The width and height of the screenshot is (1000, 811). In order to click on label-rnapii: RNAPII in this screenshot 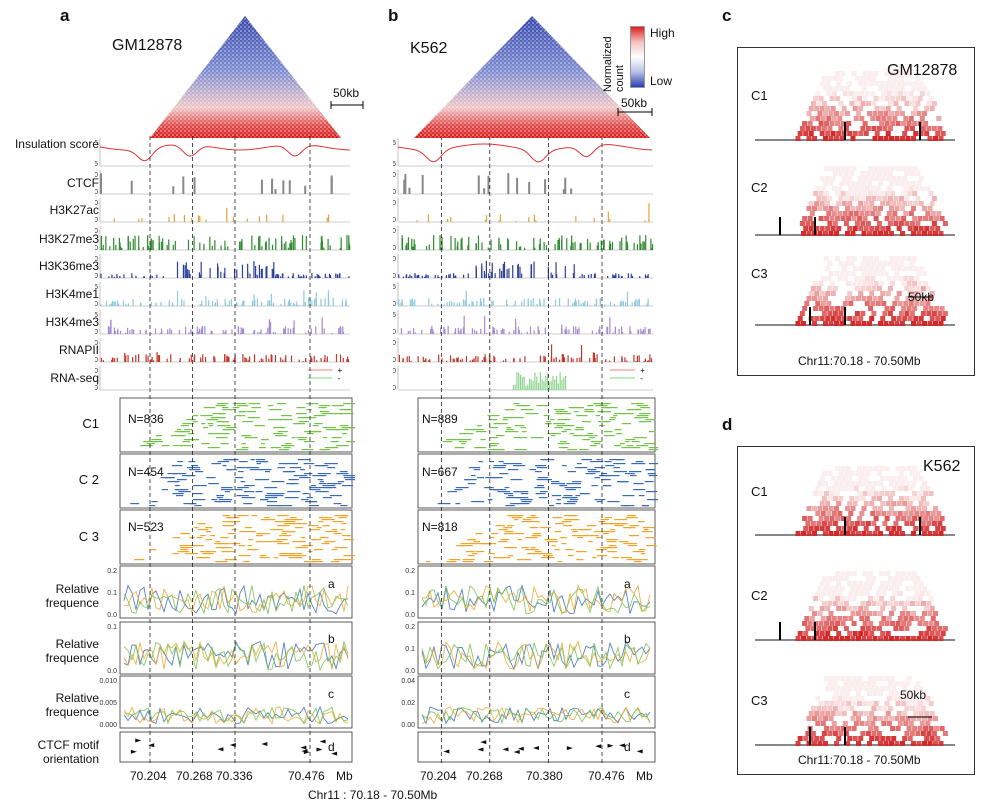, I will do `click(78, 350)`.